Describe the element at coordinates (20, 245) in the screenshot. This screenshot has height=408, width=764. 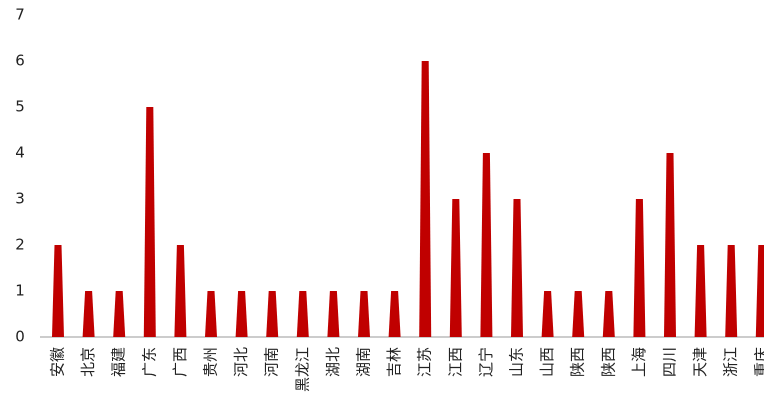
I see `y-tick-label: 2` at that location.